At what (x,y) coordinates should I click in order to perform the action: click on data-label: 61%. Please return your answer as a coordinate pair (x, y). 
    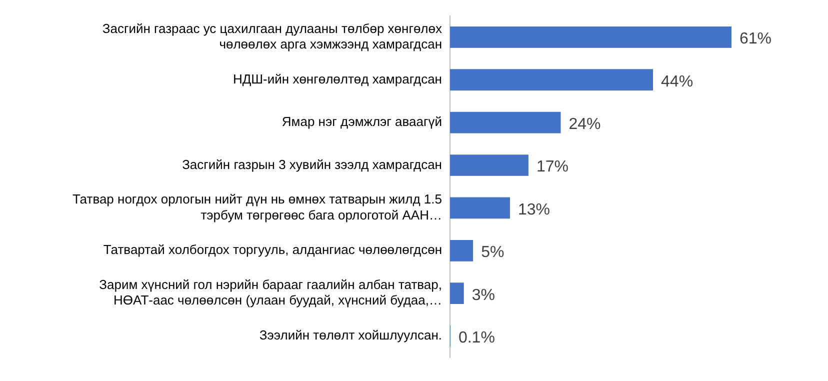
    Looking at the image, I should click on (755, 39).